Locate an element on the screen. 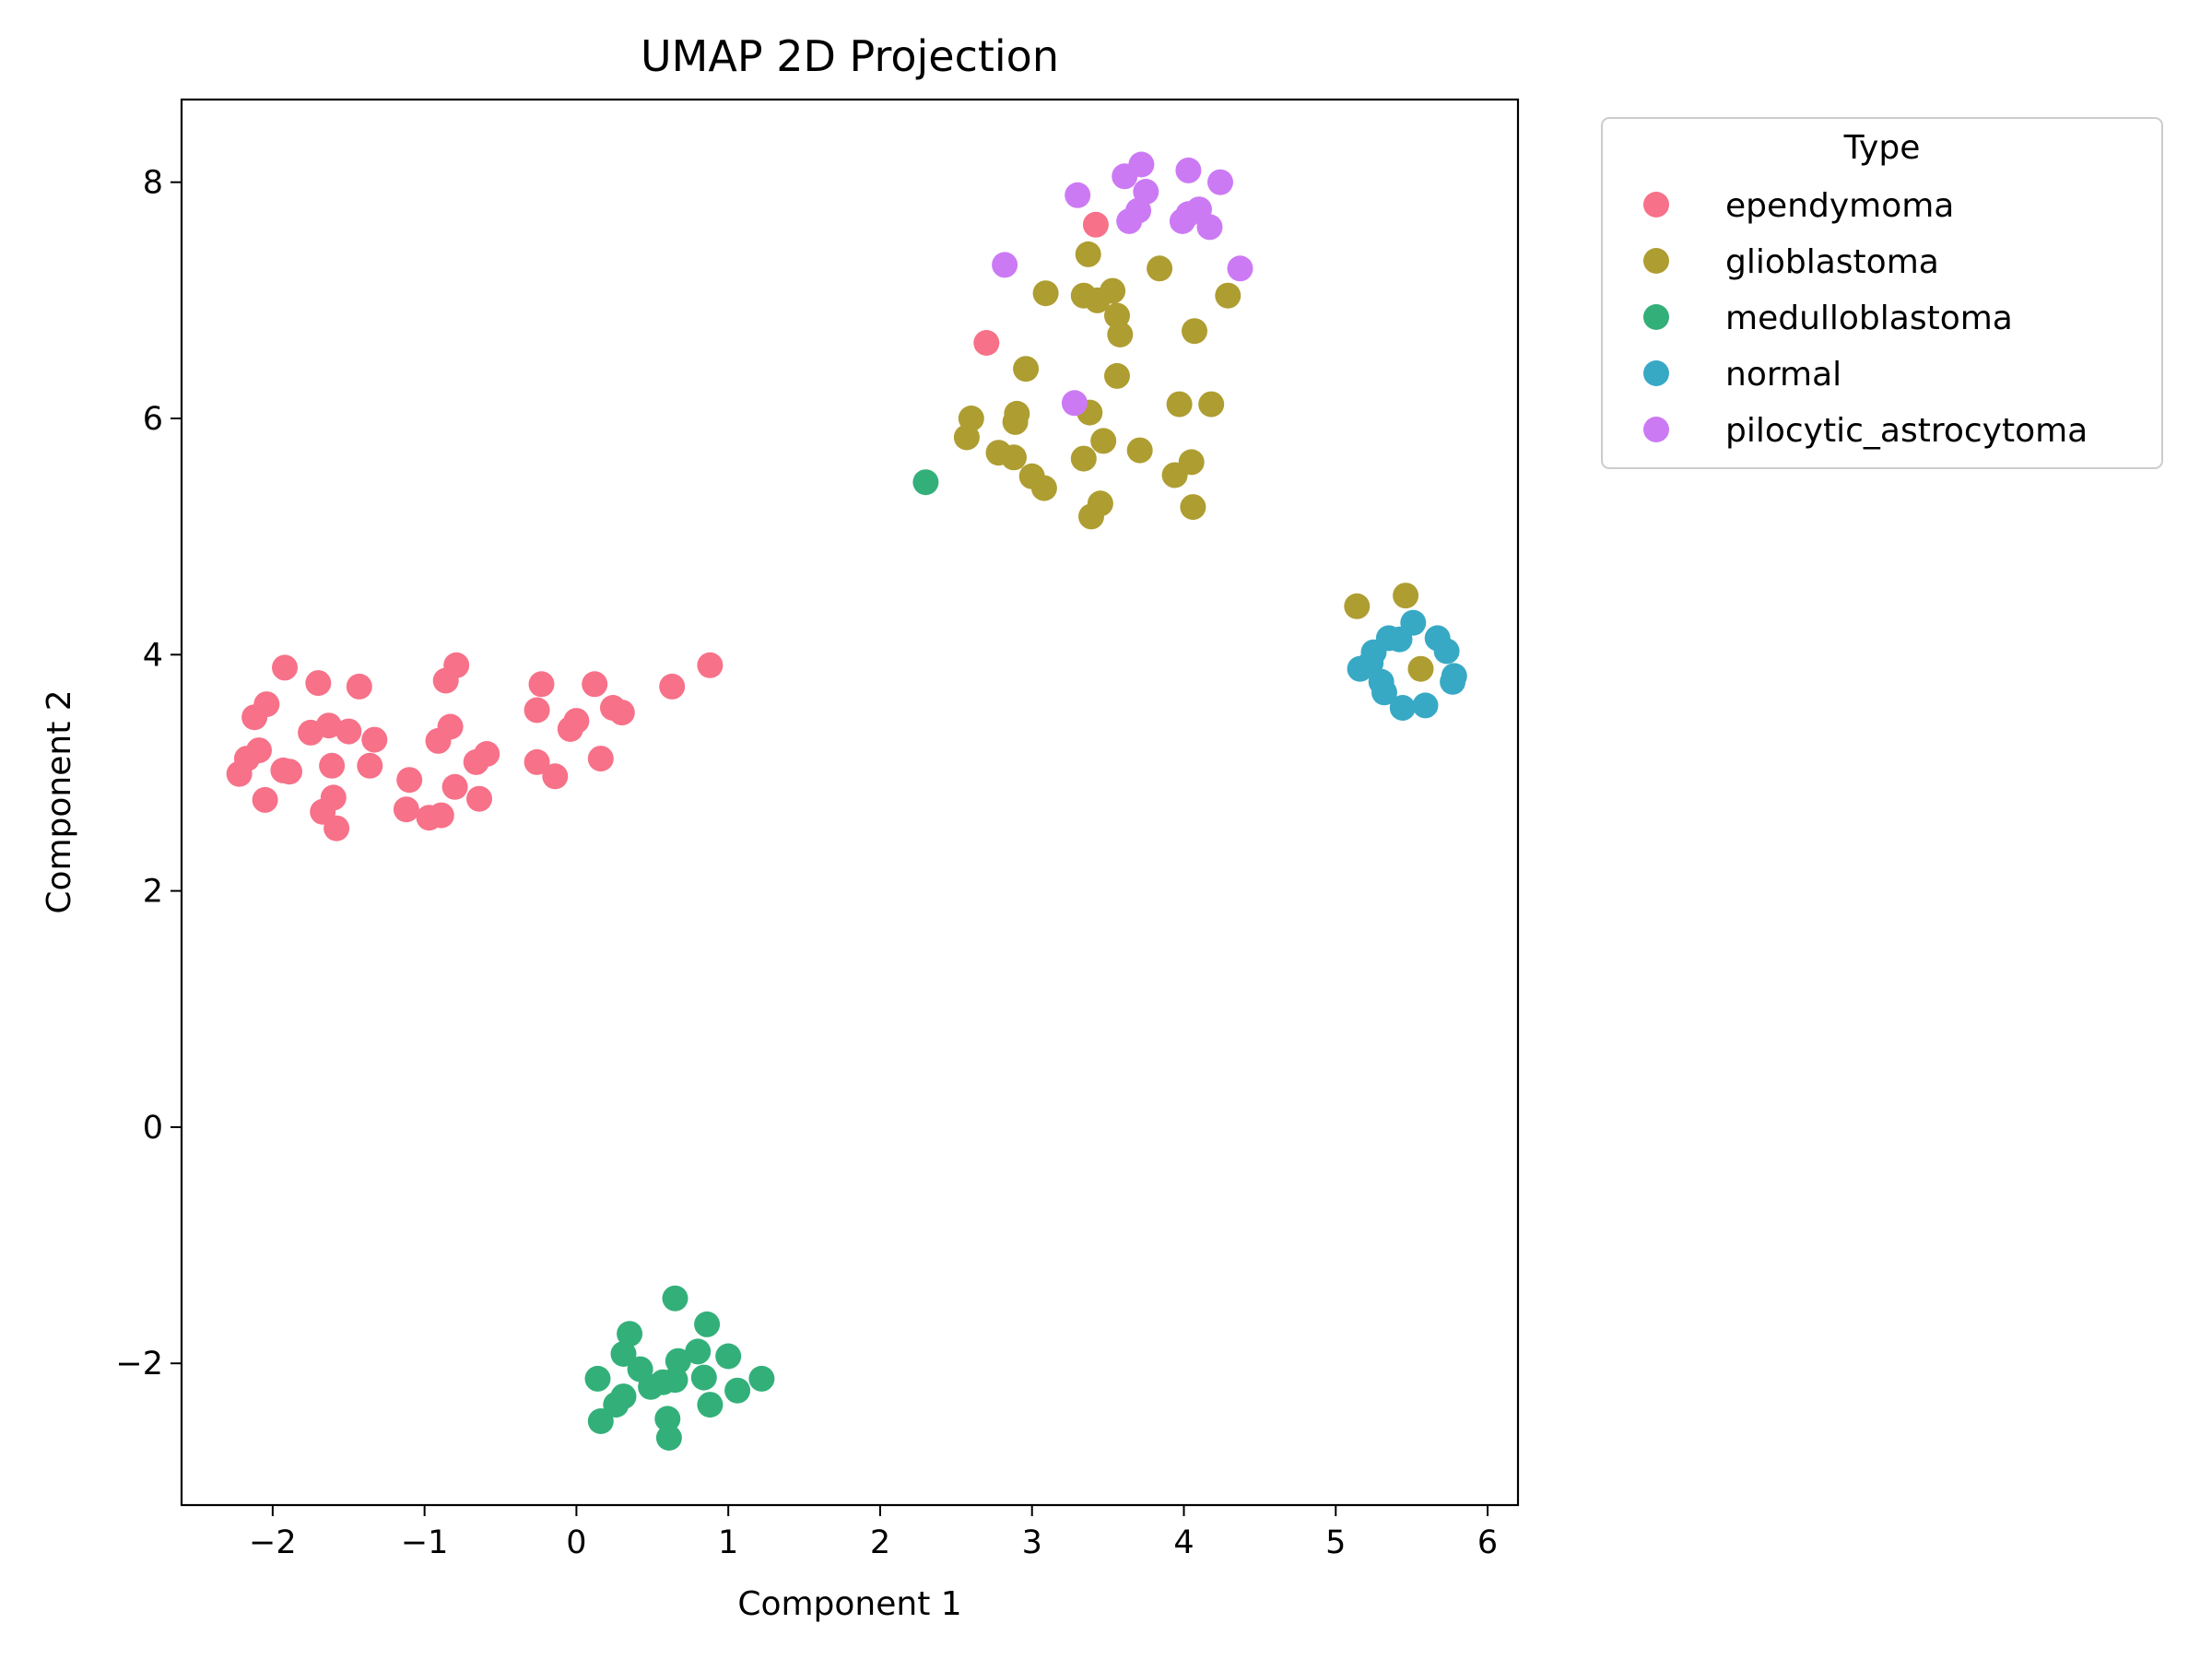 This screenshot has height=1659, width=2212. series-glioblastoma is located at coordinates (1193, 461).